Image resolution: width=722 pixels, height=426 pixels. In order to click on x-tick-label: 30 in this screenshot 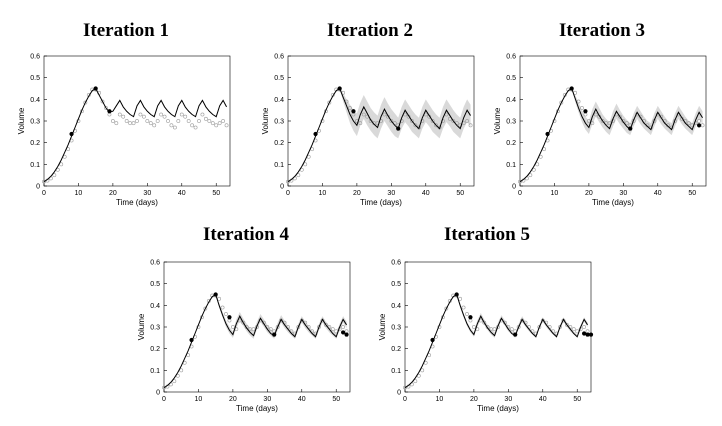, I will do `click(267, 399)`.